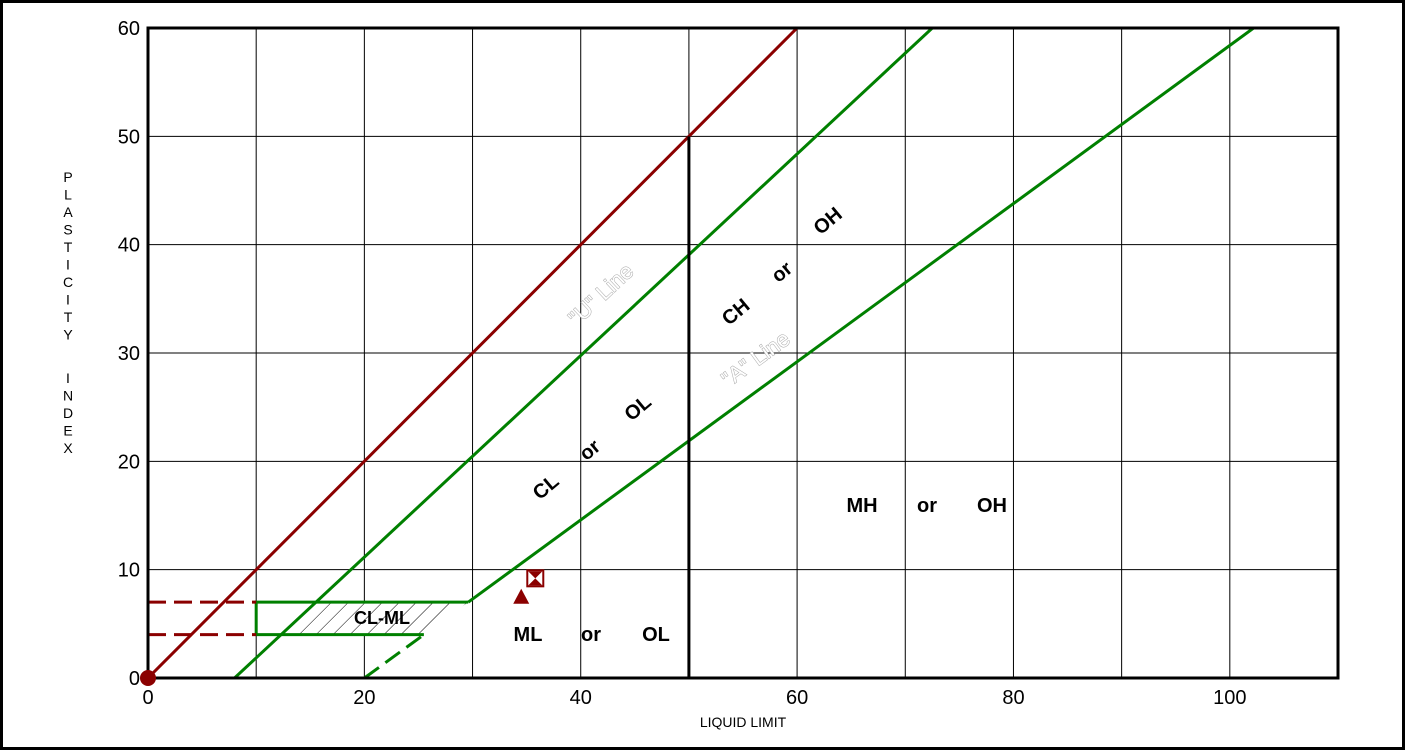  I want to click on y-axis-title-letter: C, so click(68, 282).